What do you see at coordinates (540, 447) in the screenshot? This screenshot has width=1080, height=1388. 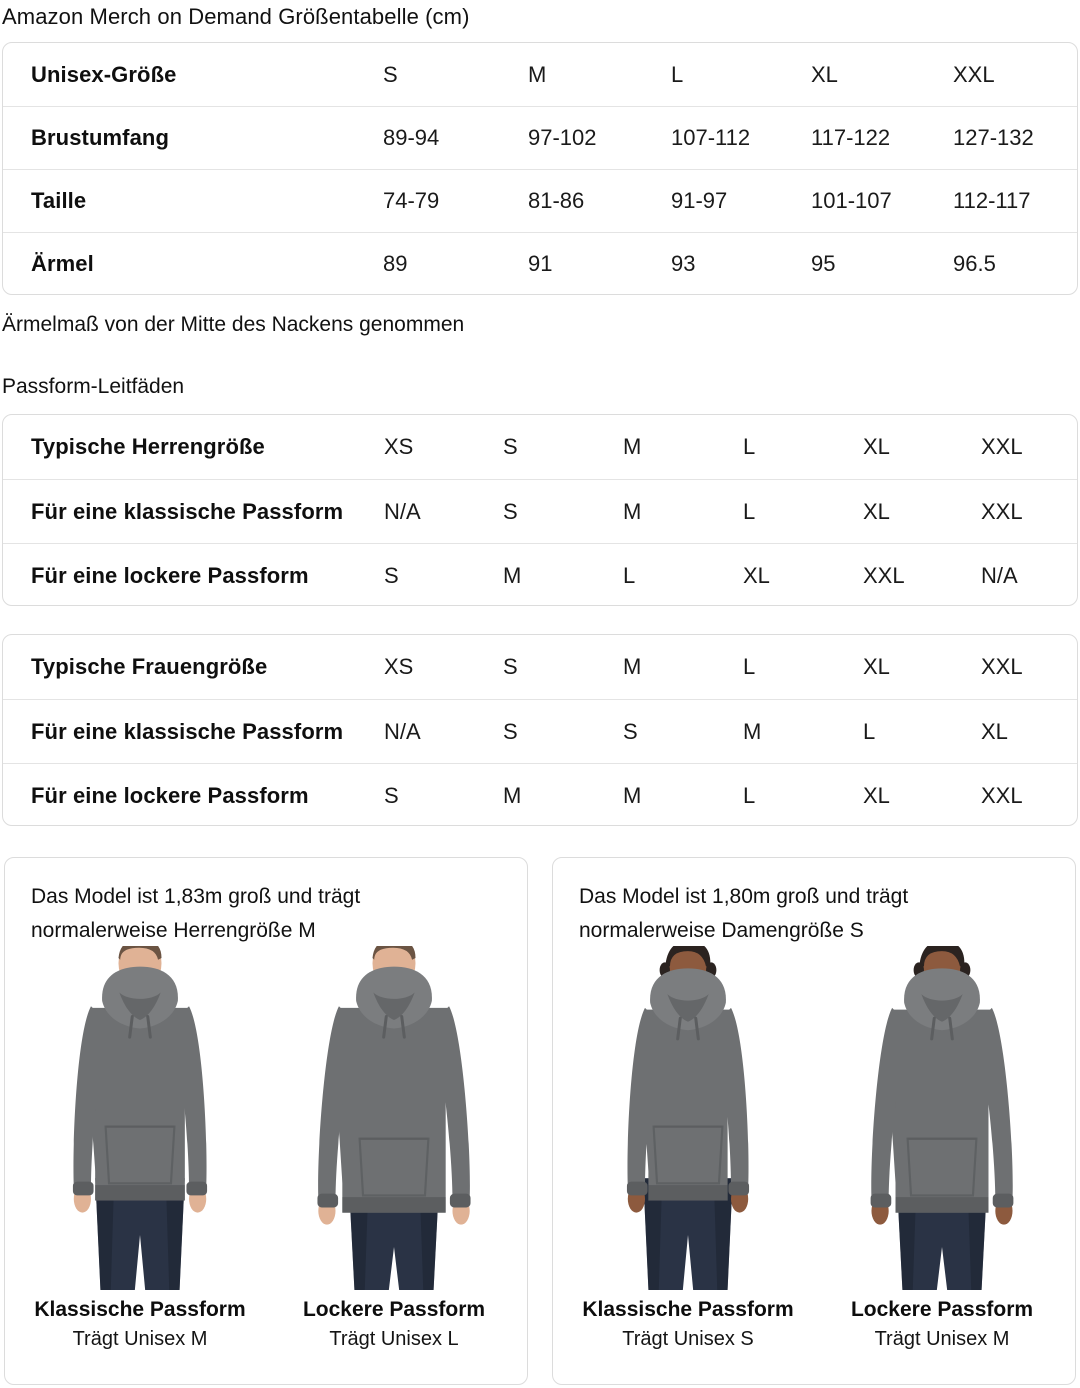 I see `table-row: Typische Herrengröße XS S M L XL XXL` at bounding box center [540, 447].